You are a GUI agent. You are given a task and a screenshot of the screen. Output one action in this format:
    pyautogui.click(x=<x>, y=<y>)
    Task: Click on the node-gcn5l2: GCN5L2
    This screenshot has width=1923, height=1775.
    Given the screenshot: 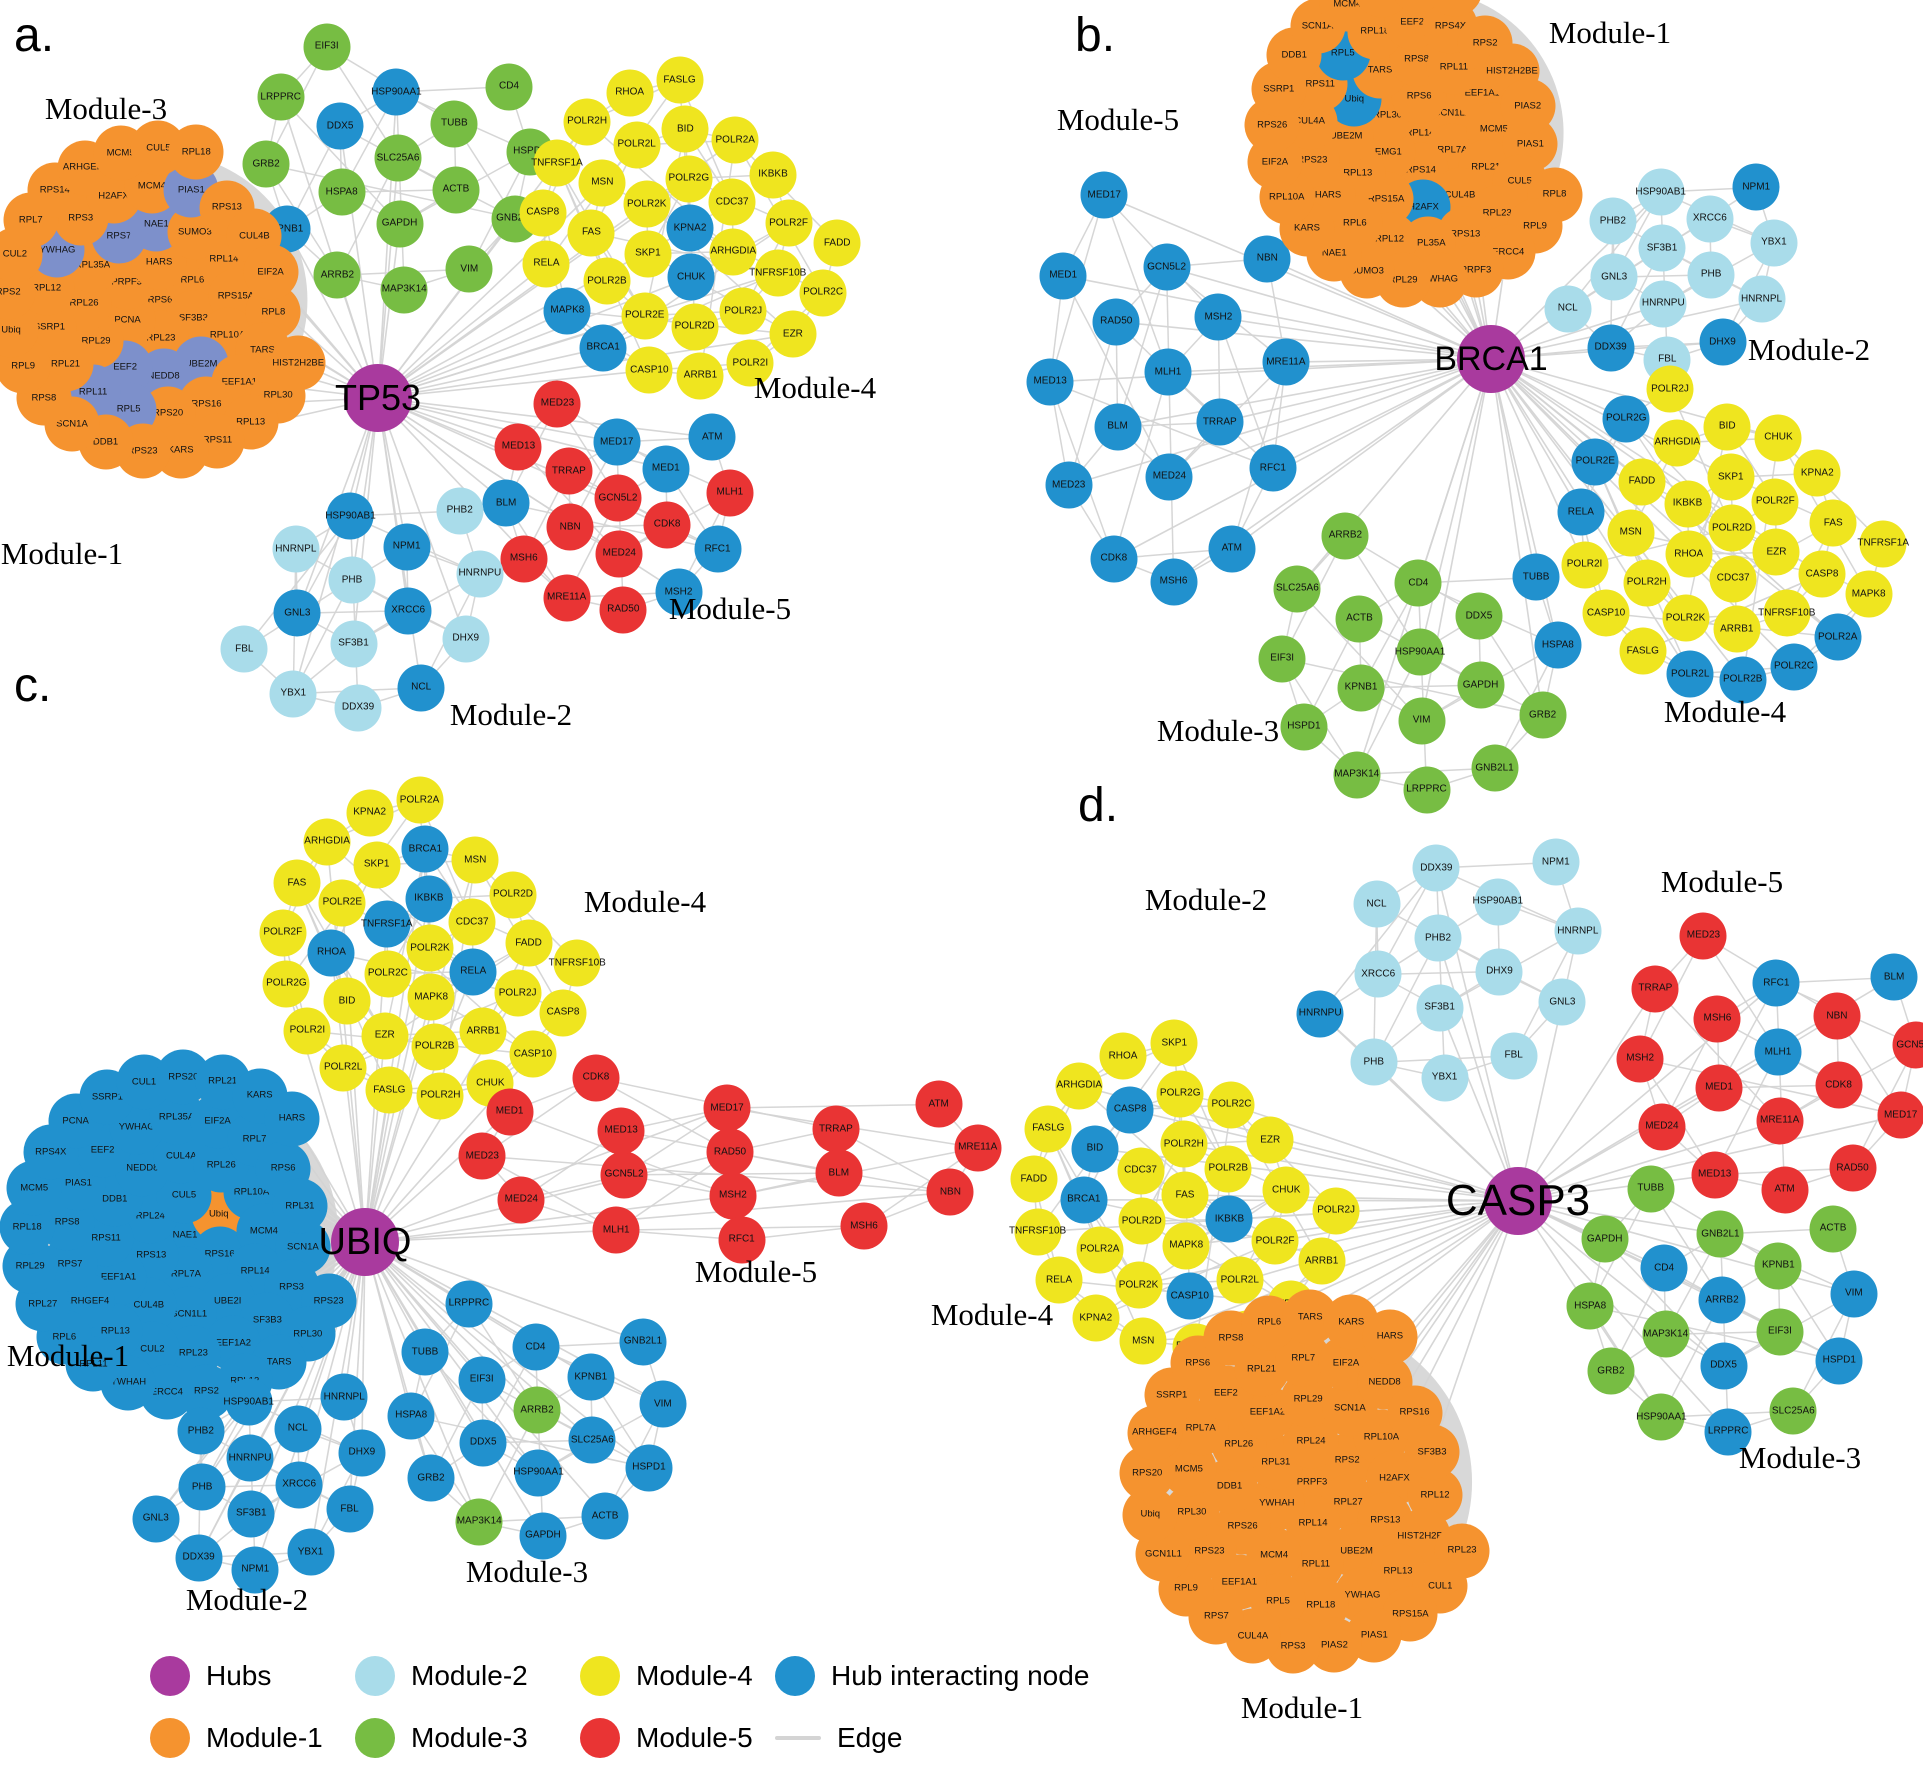 What is the action you would take?
    pyautogui.click(x=1167, y=267)
    